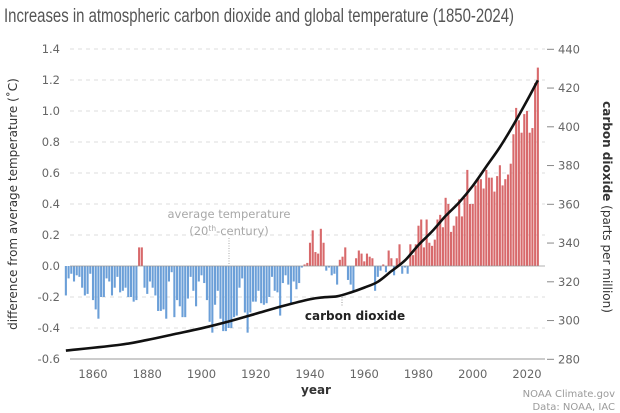 The height and width of the screenshot is (413, 620). I want to click on x-tick-label: 2000, so click(472, 374).